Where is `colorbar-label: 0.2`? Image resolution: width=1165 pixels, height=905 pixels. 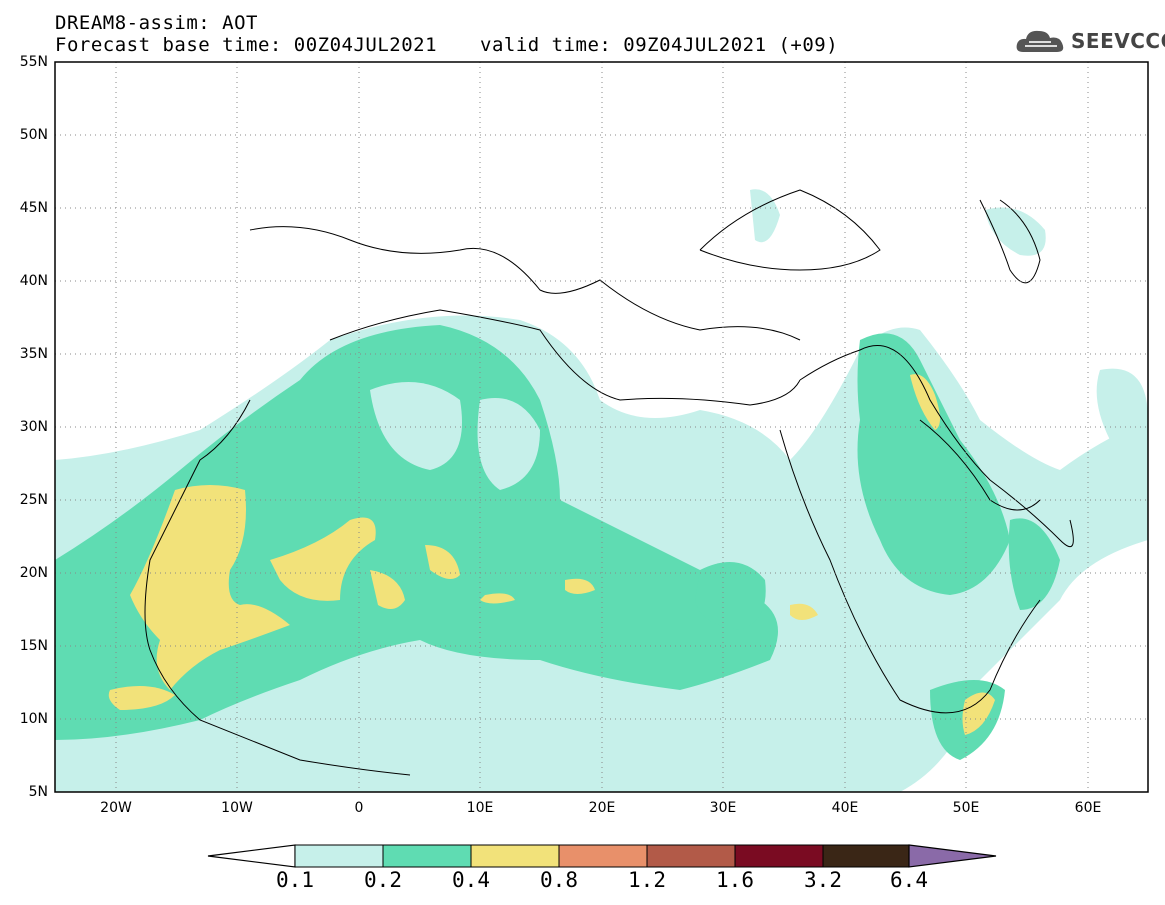
colorbar-label: 0.2 is located at coordinates (383, 880).